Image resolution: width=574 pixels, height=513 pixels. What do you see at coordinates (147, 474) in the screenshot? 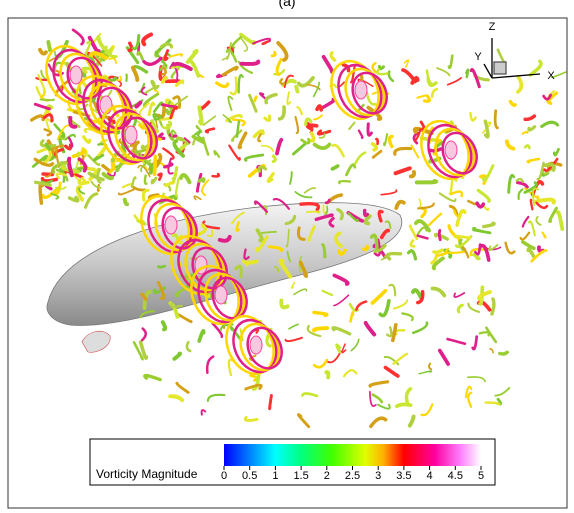
I see `colorbar-label: Vorticity Magnitude` at bounding box center [147, 474].